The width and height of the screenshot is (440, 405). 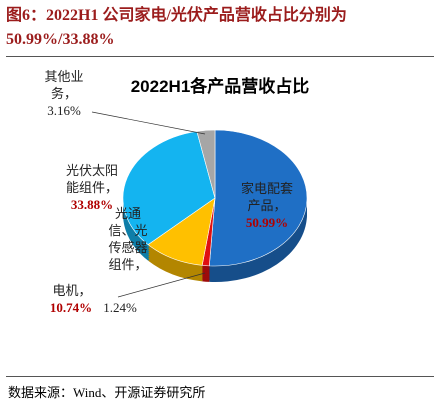 What do you see at coordinates (267, 222) in the screenshot?
I see `data-label-value: 50.99%` at bounding box center [267, 222].